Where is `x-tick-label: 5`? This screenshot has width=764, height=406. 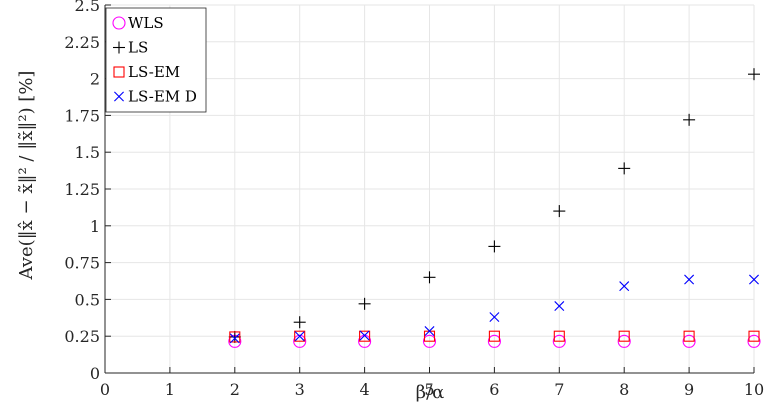 x-tick-label: 5 is located at coordinates (429, 389).